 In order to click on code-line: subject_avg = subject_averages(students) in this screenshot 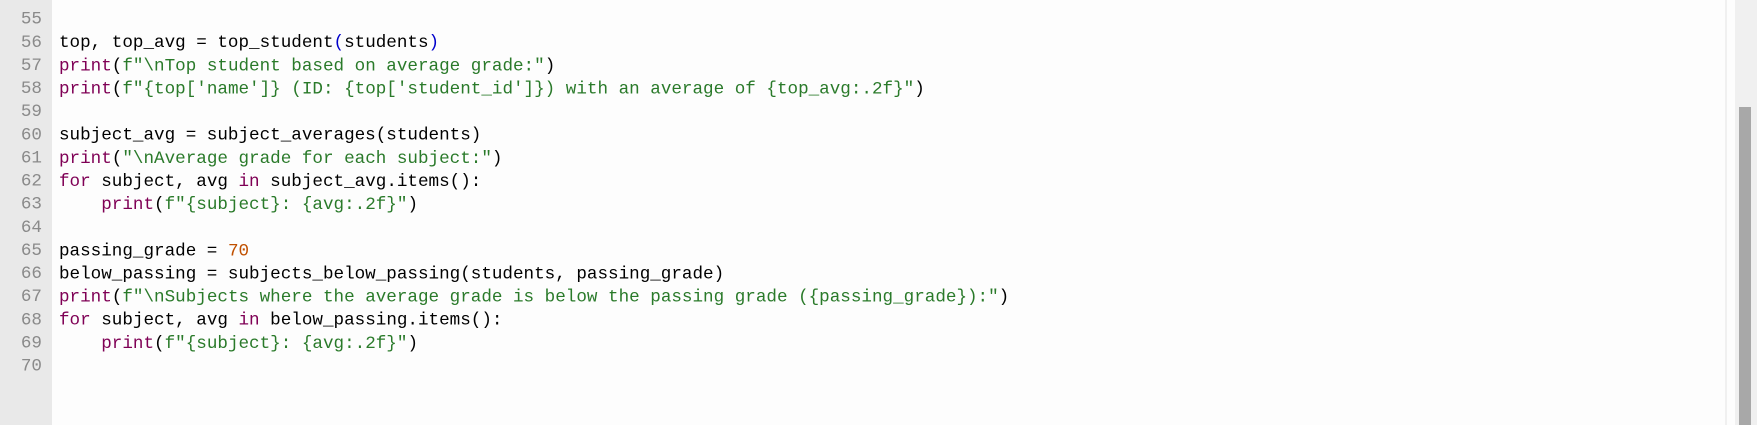, I will do `click(270, 135)`.